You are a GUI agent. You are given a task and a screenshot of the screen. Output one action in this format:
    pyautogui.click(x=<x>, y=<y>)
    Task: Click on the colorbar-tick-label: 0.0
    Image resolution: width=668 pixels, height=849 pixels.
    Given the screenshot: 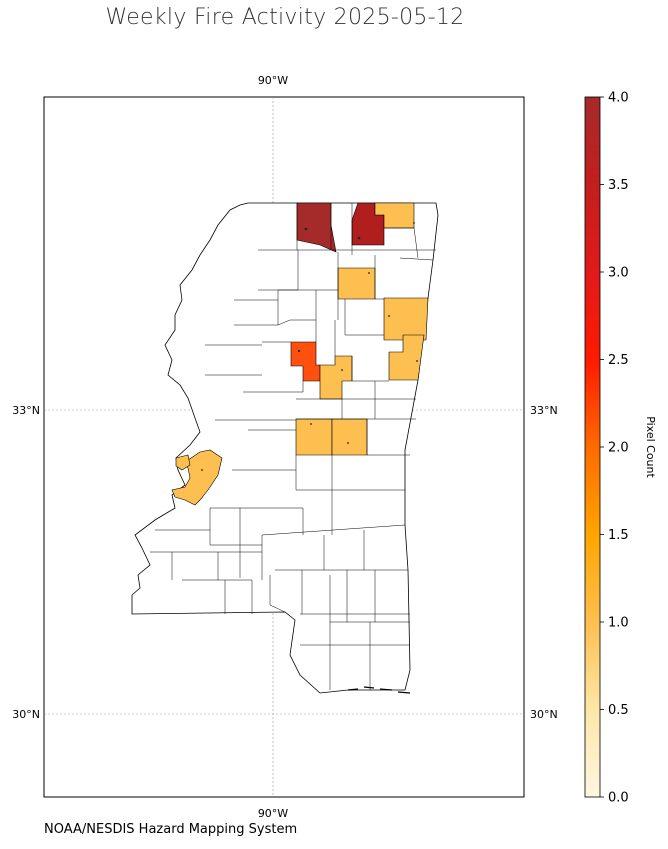 What is the action you would take?
    pyautogui.click(x=618, y=798)
    